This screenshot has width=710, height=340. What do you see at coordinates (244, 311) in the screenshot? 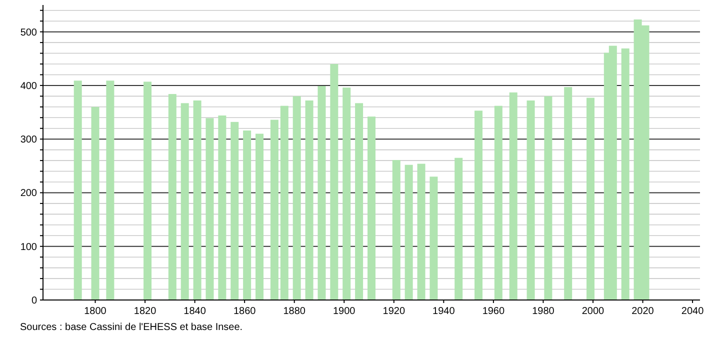
I see `x-tick-label: 1860` at bounding box center [244, 311].